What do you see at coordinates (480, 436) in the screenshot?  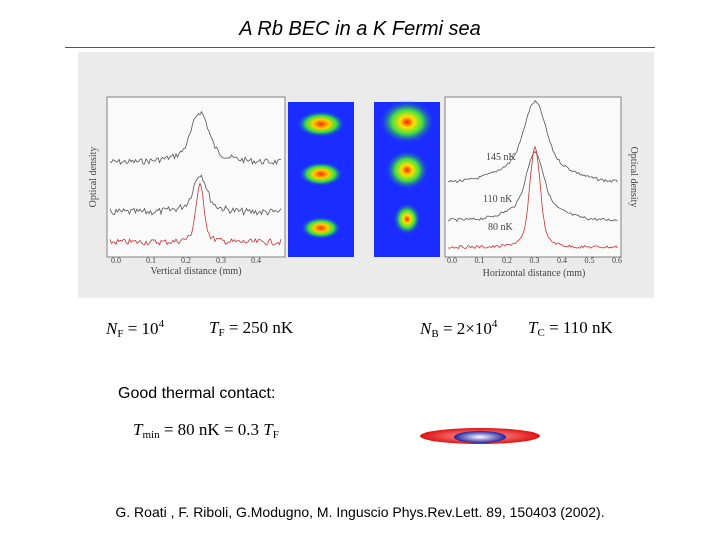 I see `cloud-diagram` at bounding box center [480, 436].